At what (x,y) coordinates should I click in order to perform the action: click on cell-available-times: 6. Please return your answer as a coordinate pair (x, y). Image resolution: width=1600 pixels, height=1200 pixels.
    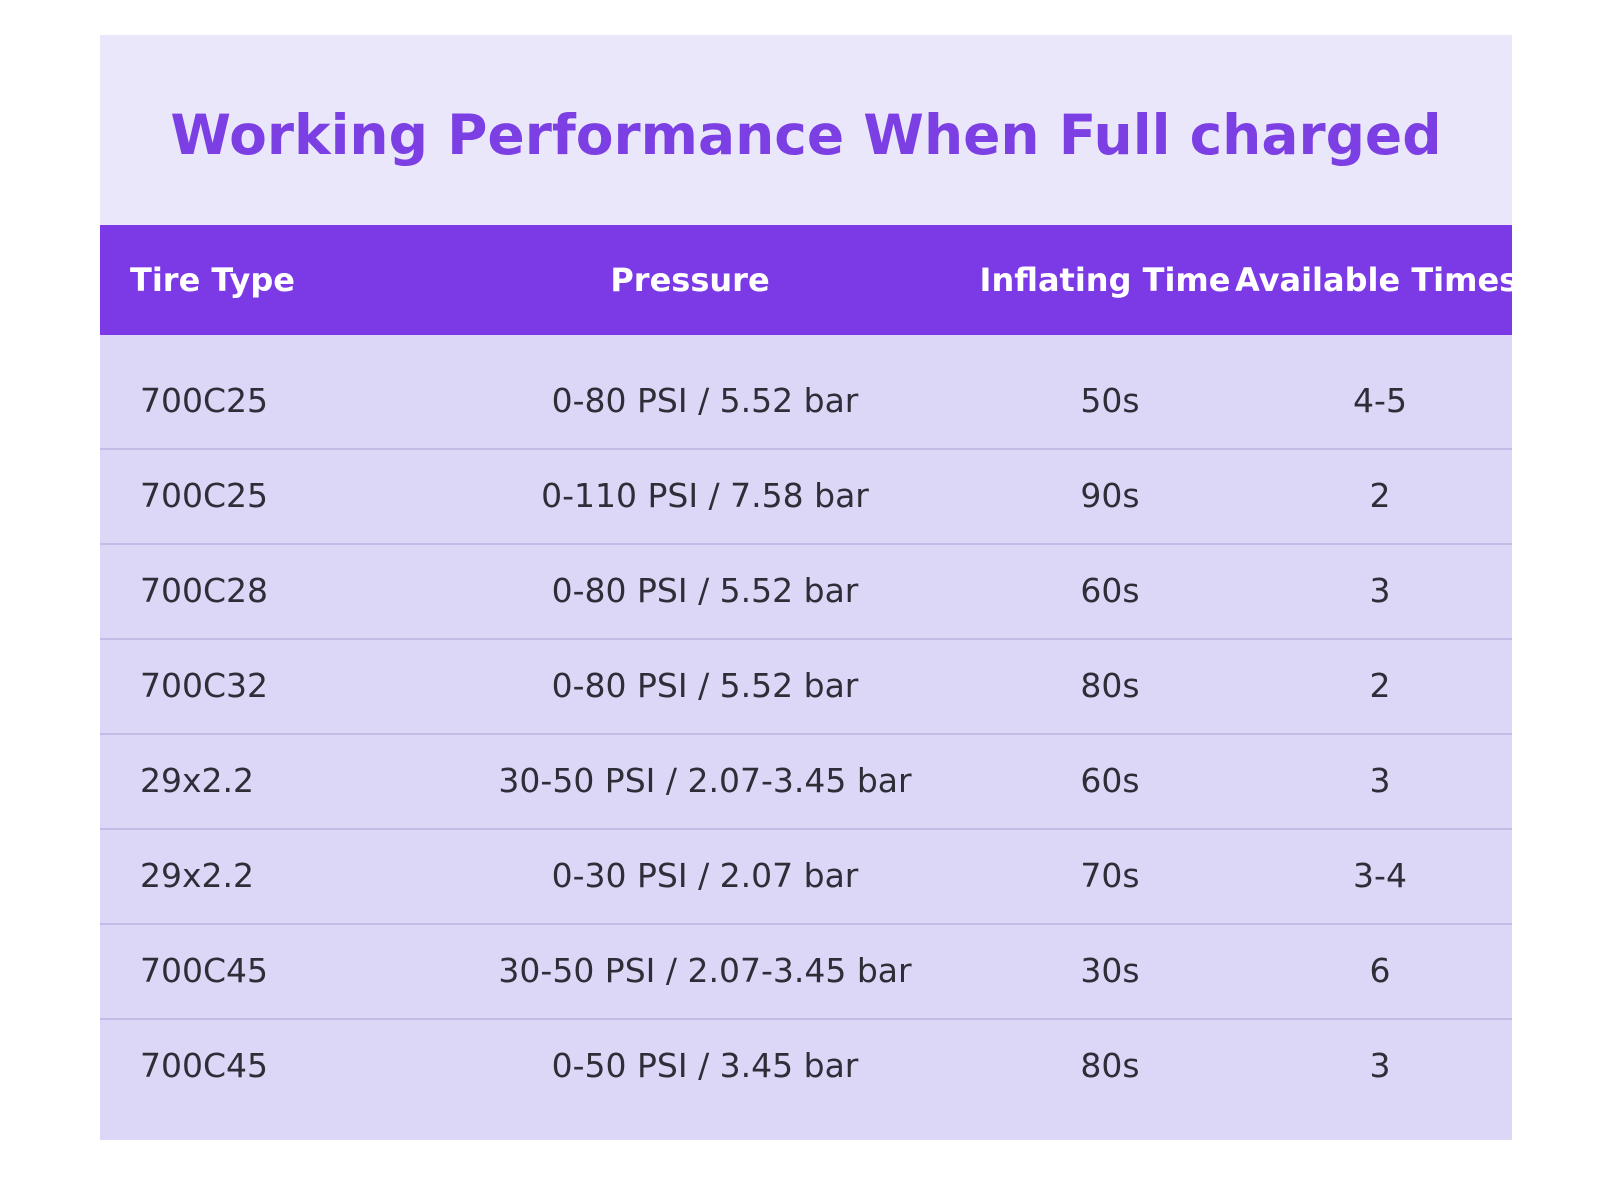
    Looking at the image, I should click on (1380, 970).